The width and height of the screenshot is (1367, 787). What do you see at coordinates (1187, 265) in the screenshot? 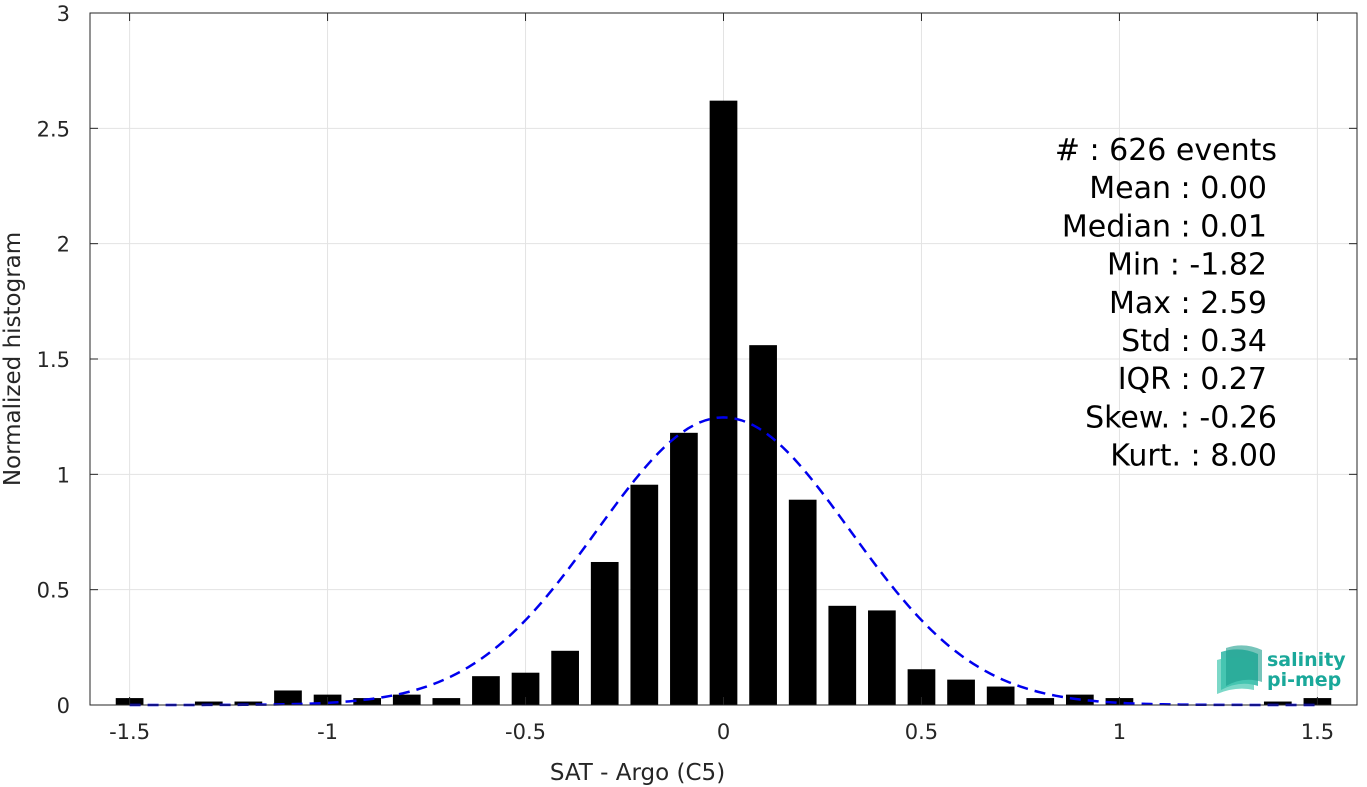
I see `stats-line-3: Min : -1.82` at bounding box center [1187, 265].